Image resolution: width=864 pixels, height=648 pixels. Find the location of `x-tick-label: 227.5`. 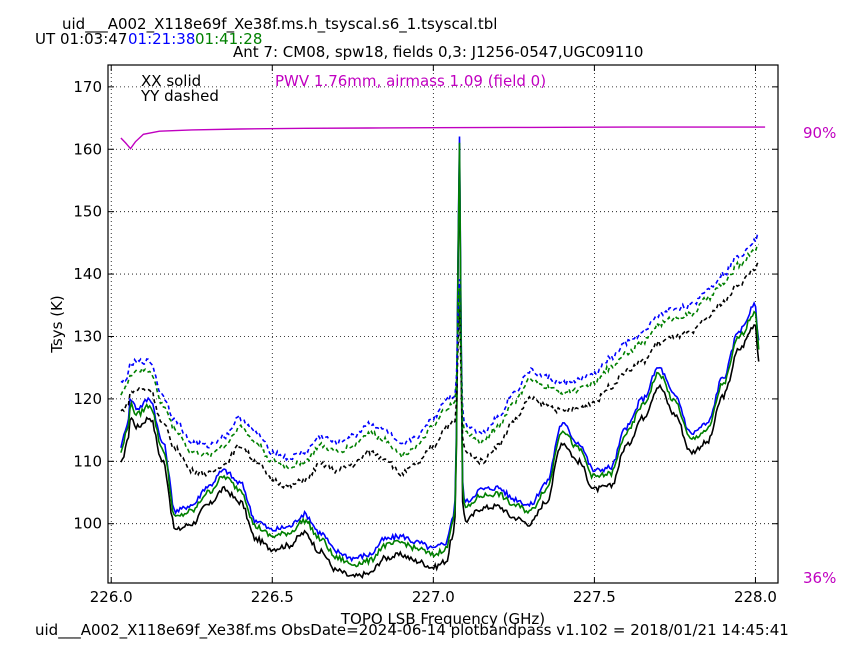

x-tick-label: 227.5 is located at coordinates (594, 597).